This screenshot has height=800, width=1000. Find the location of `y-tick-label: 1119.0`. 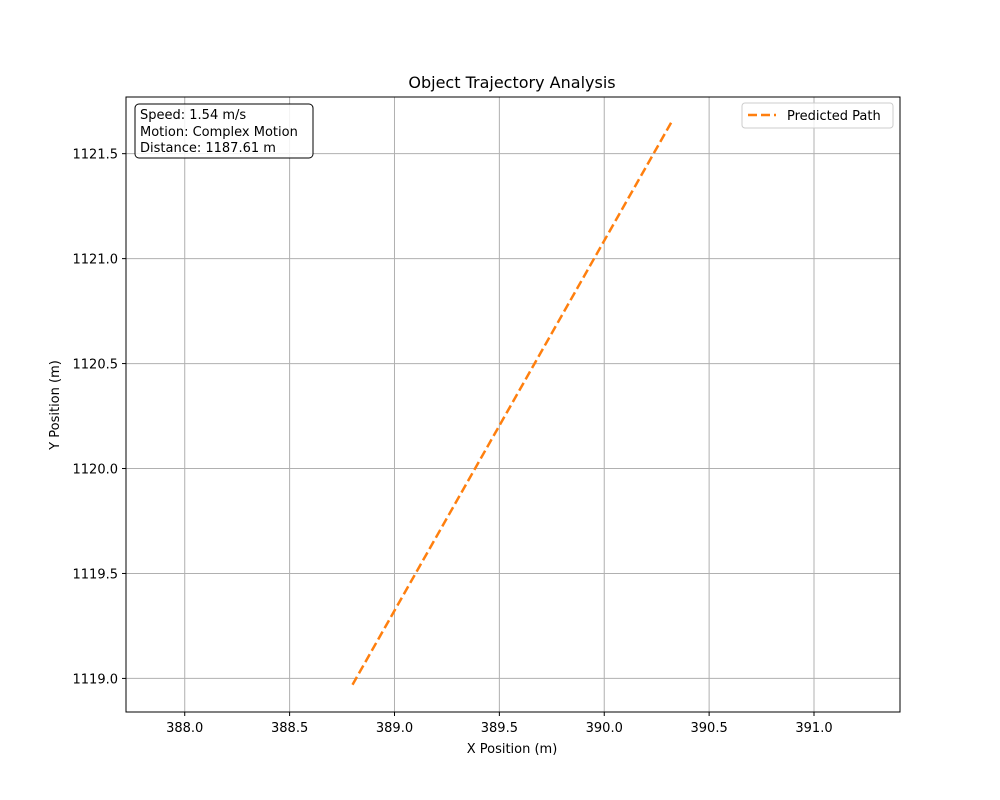

y-tick-label: 1119.0 is located at coordinates (96, 679).